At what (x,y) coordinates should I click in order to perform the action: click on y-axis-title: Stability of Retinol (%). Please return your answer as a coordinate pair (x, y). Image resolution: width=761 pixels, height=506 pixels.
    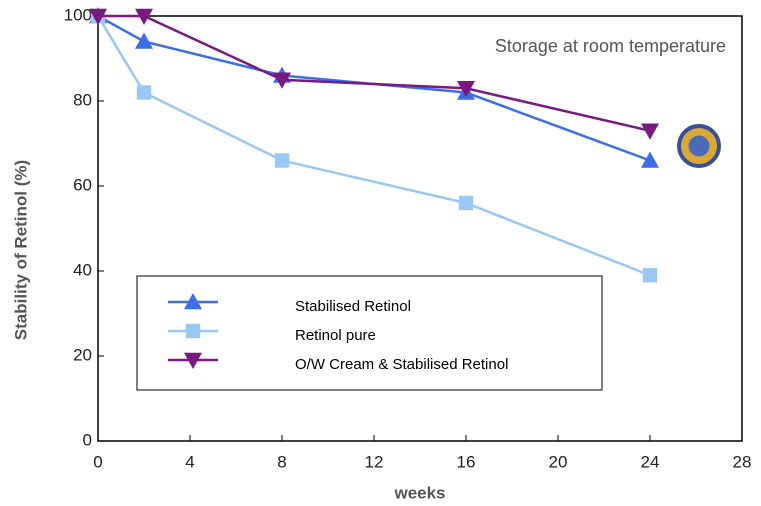
    Looking at the image, I should click on (20, 250).